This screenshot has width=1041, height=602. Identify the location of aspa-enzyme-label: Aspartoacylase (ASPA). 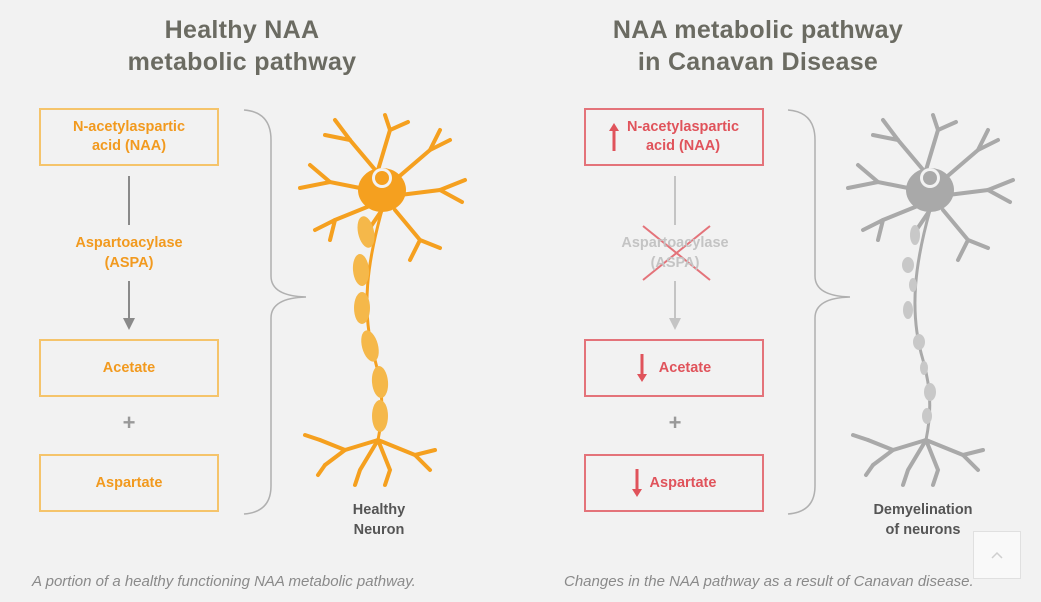
(129, 253).